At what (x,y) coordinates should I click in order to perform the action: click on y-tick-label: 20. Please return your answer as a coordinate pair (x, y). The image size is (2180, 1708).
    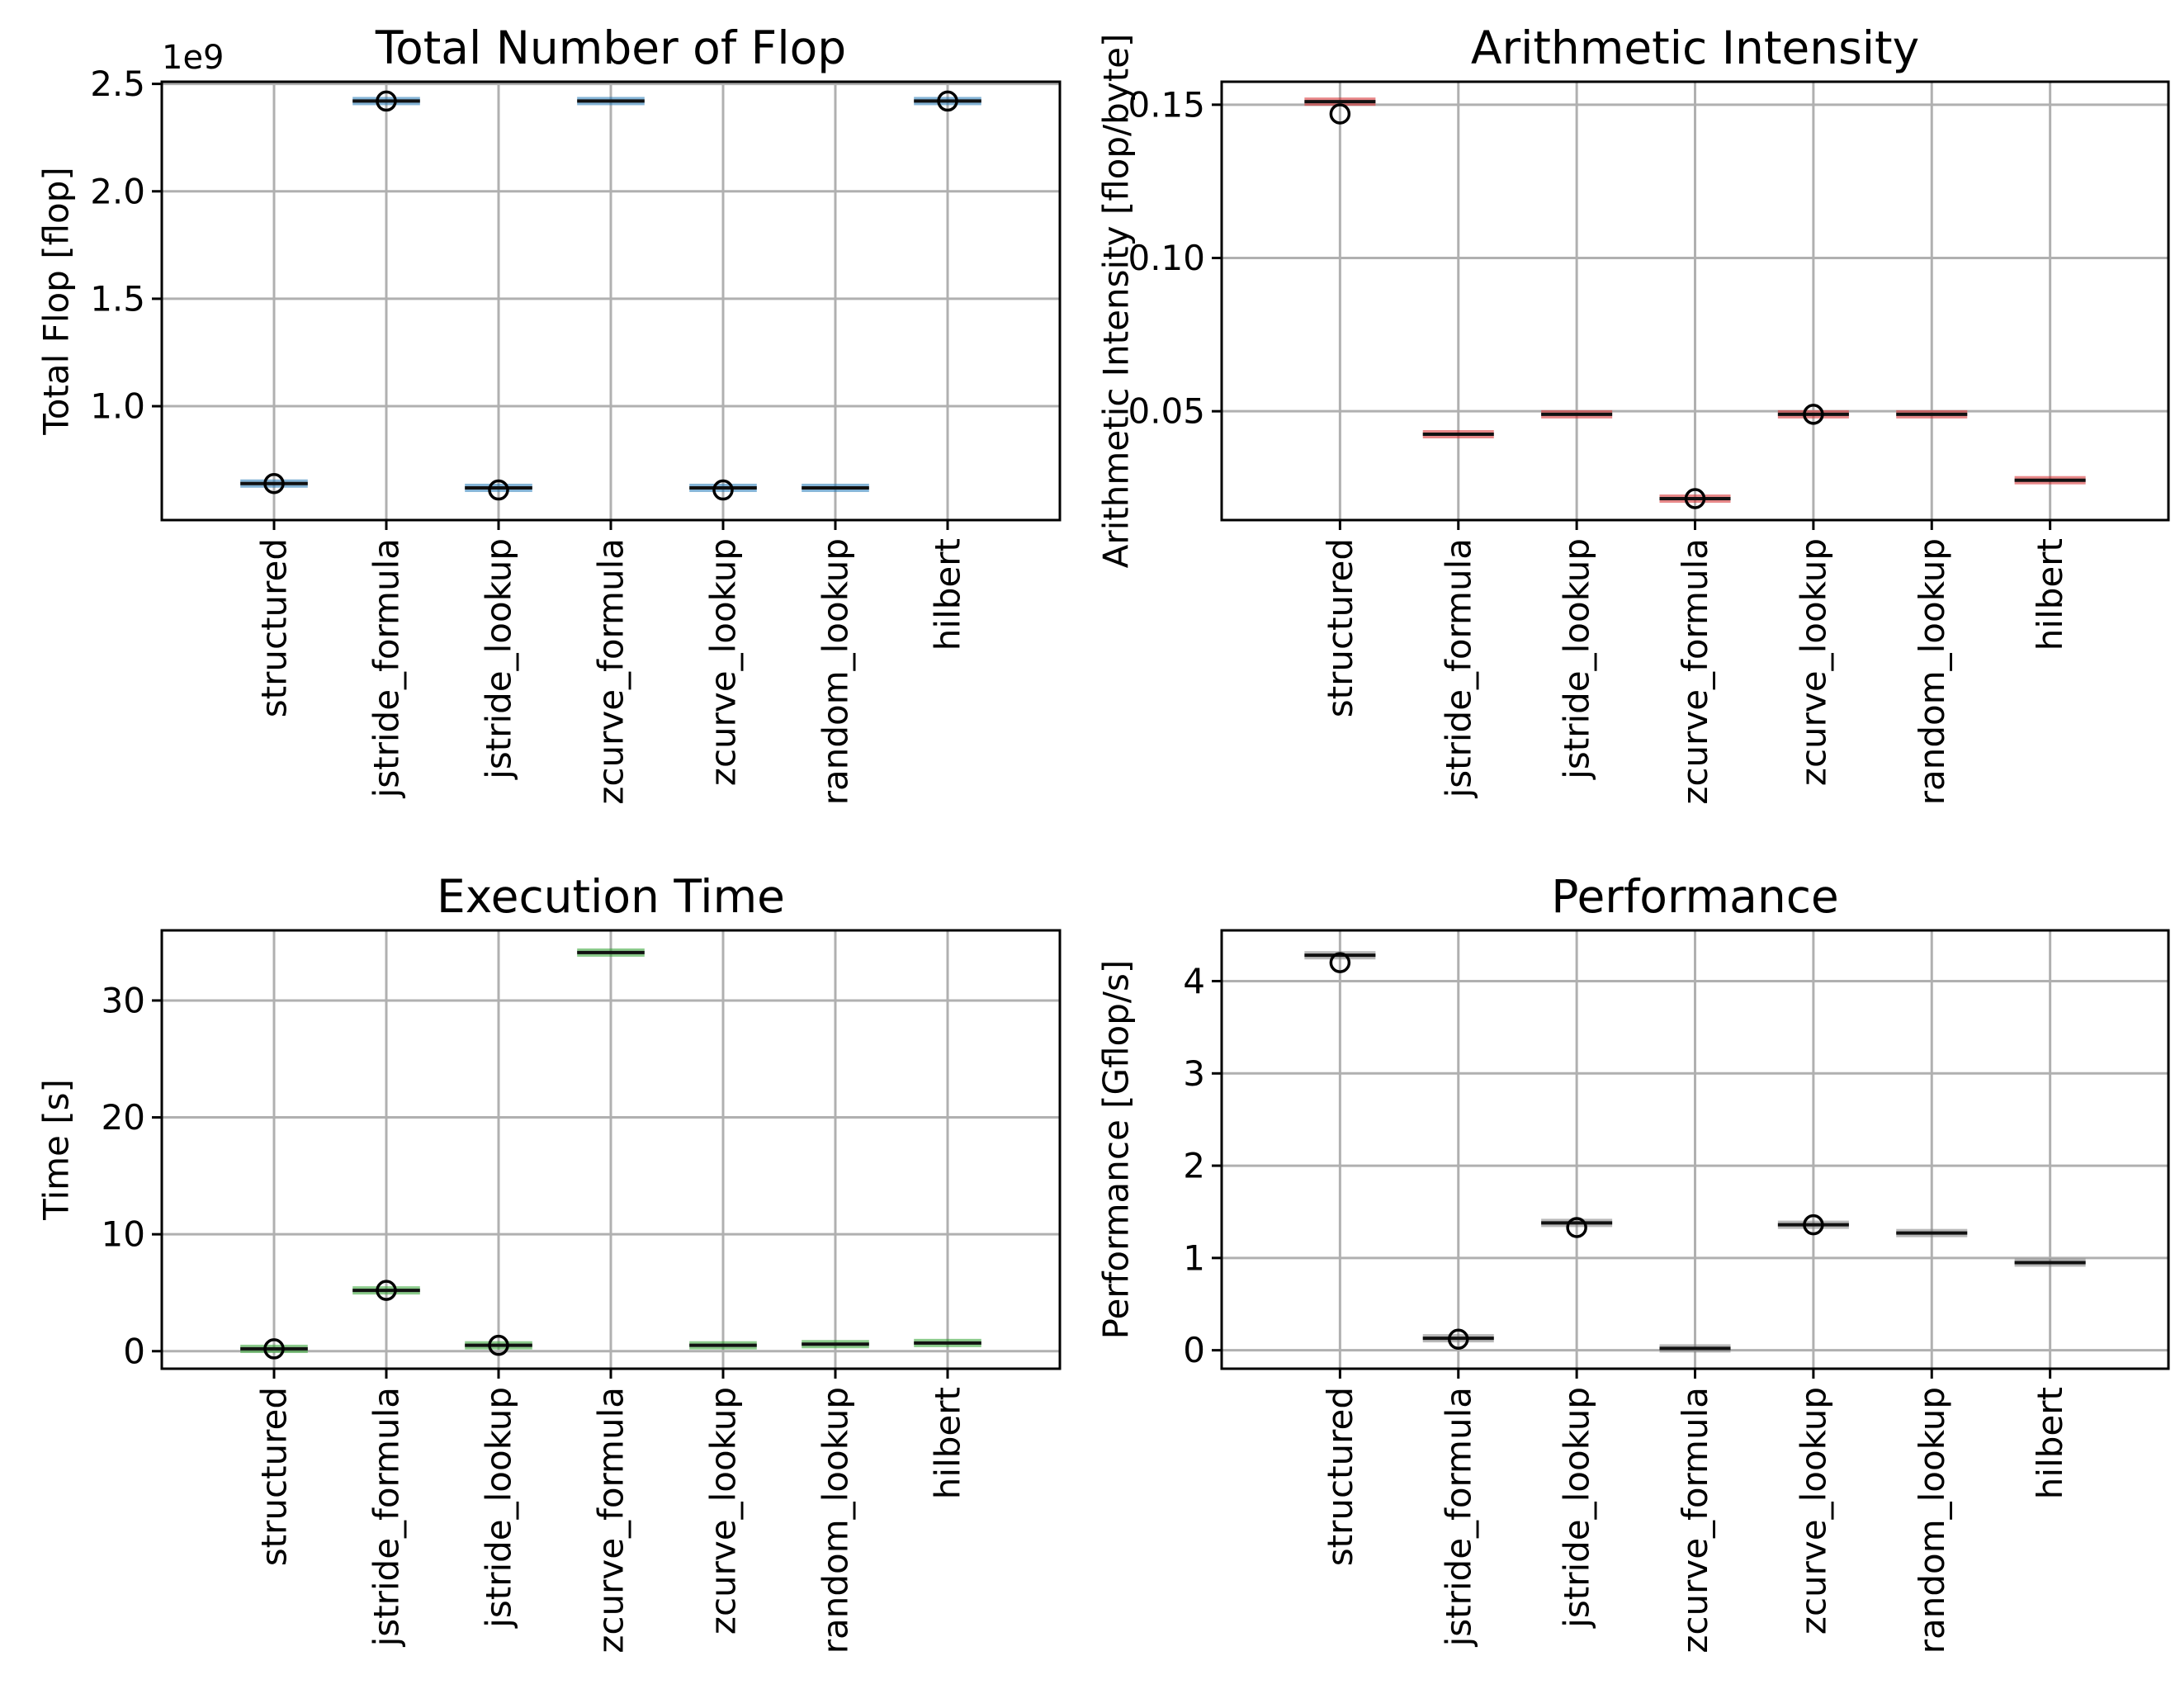
    Looking at the image, I should click on (124, 1117).